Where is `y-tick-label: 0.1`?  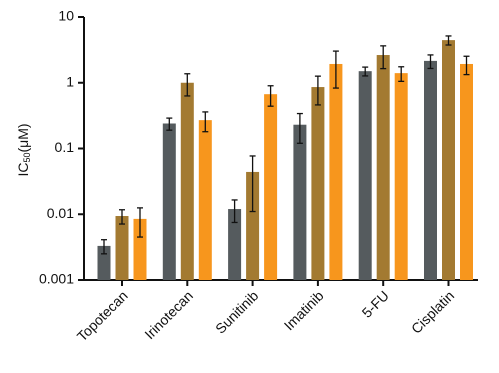
y-tick-label: 0.1 is located at coordinates (65, 147).